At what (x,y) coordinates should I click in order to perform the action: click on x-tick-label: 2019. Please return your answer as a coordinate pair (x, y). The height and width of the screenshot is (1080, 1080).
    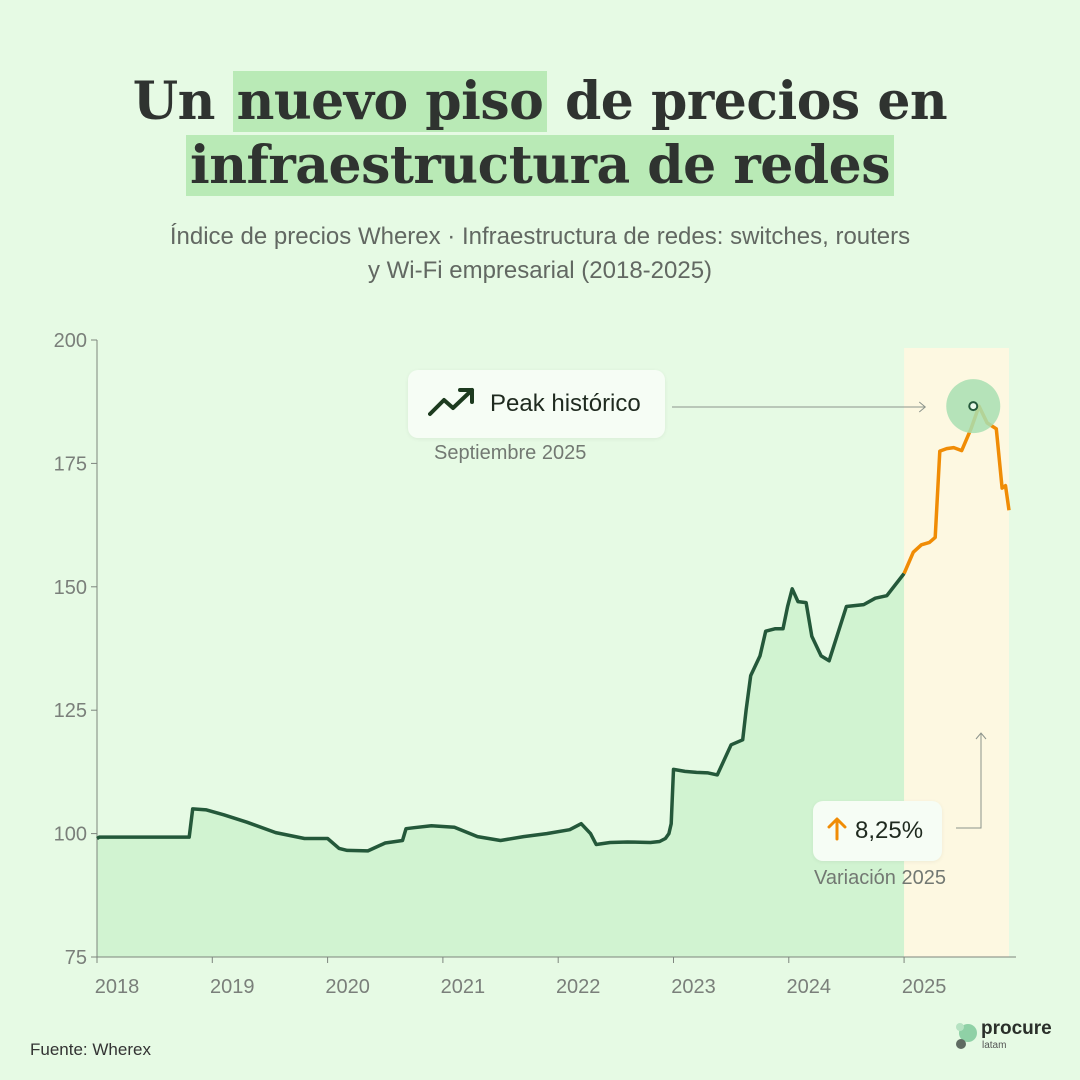
    Looking at the image, I should click on (232, 987).